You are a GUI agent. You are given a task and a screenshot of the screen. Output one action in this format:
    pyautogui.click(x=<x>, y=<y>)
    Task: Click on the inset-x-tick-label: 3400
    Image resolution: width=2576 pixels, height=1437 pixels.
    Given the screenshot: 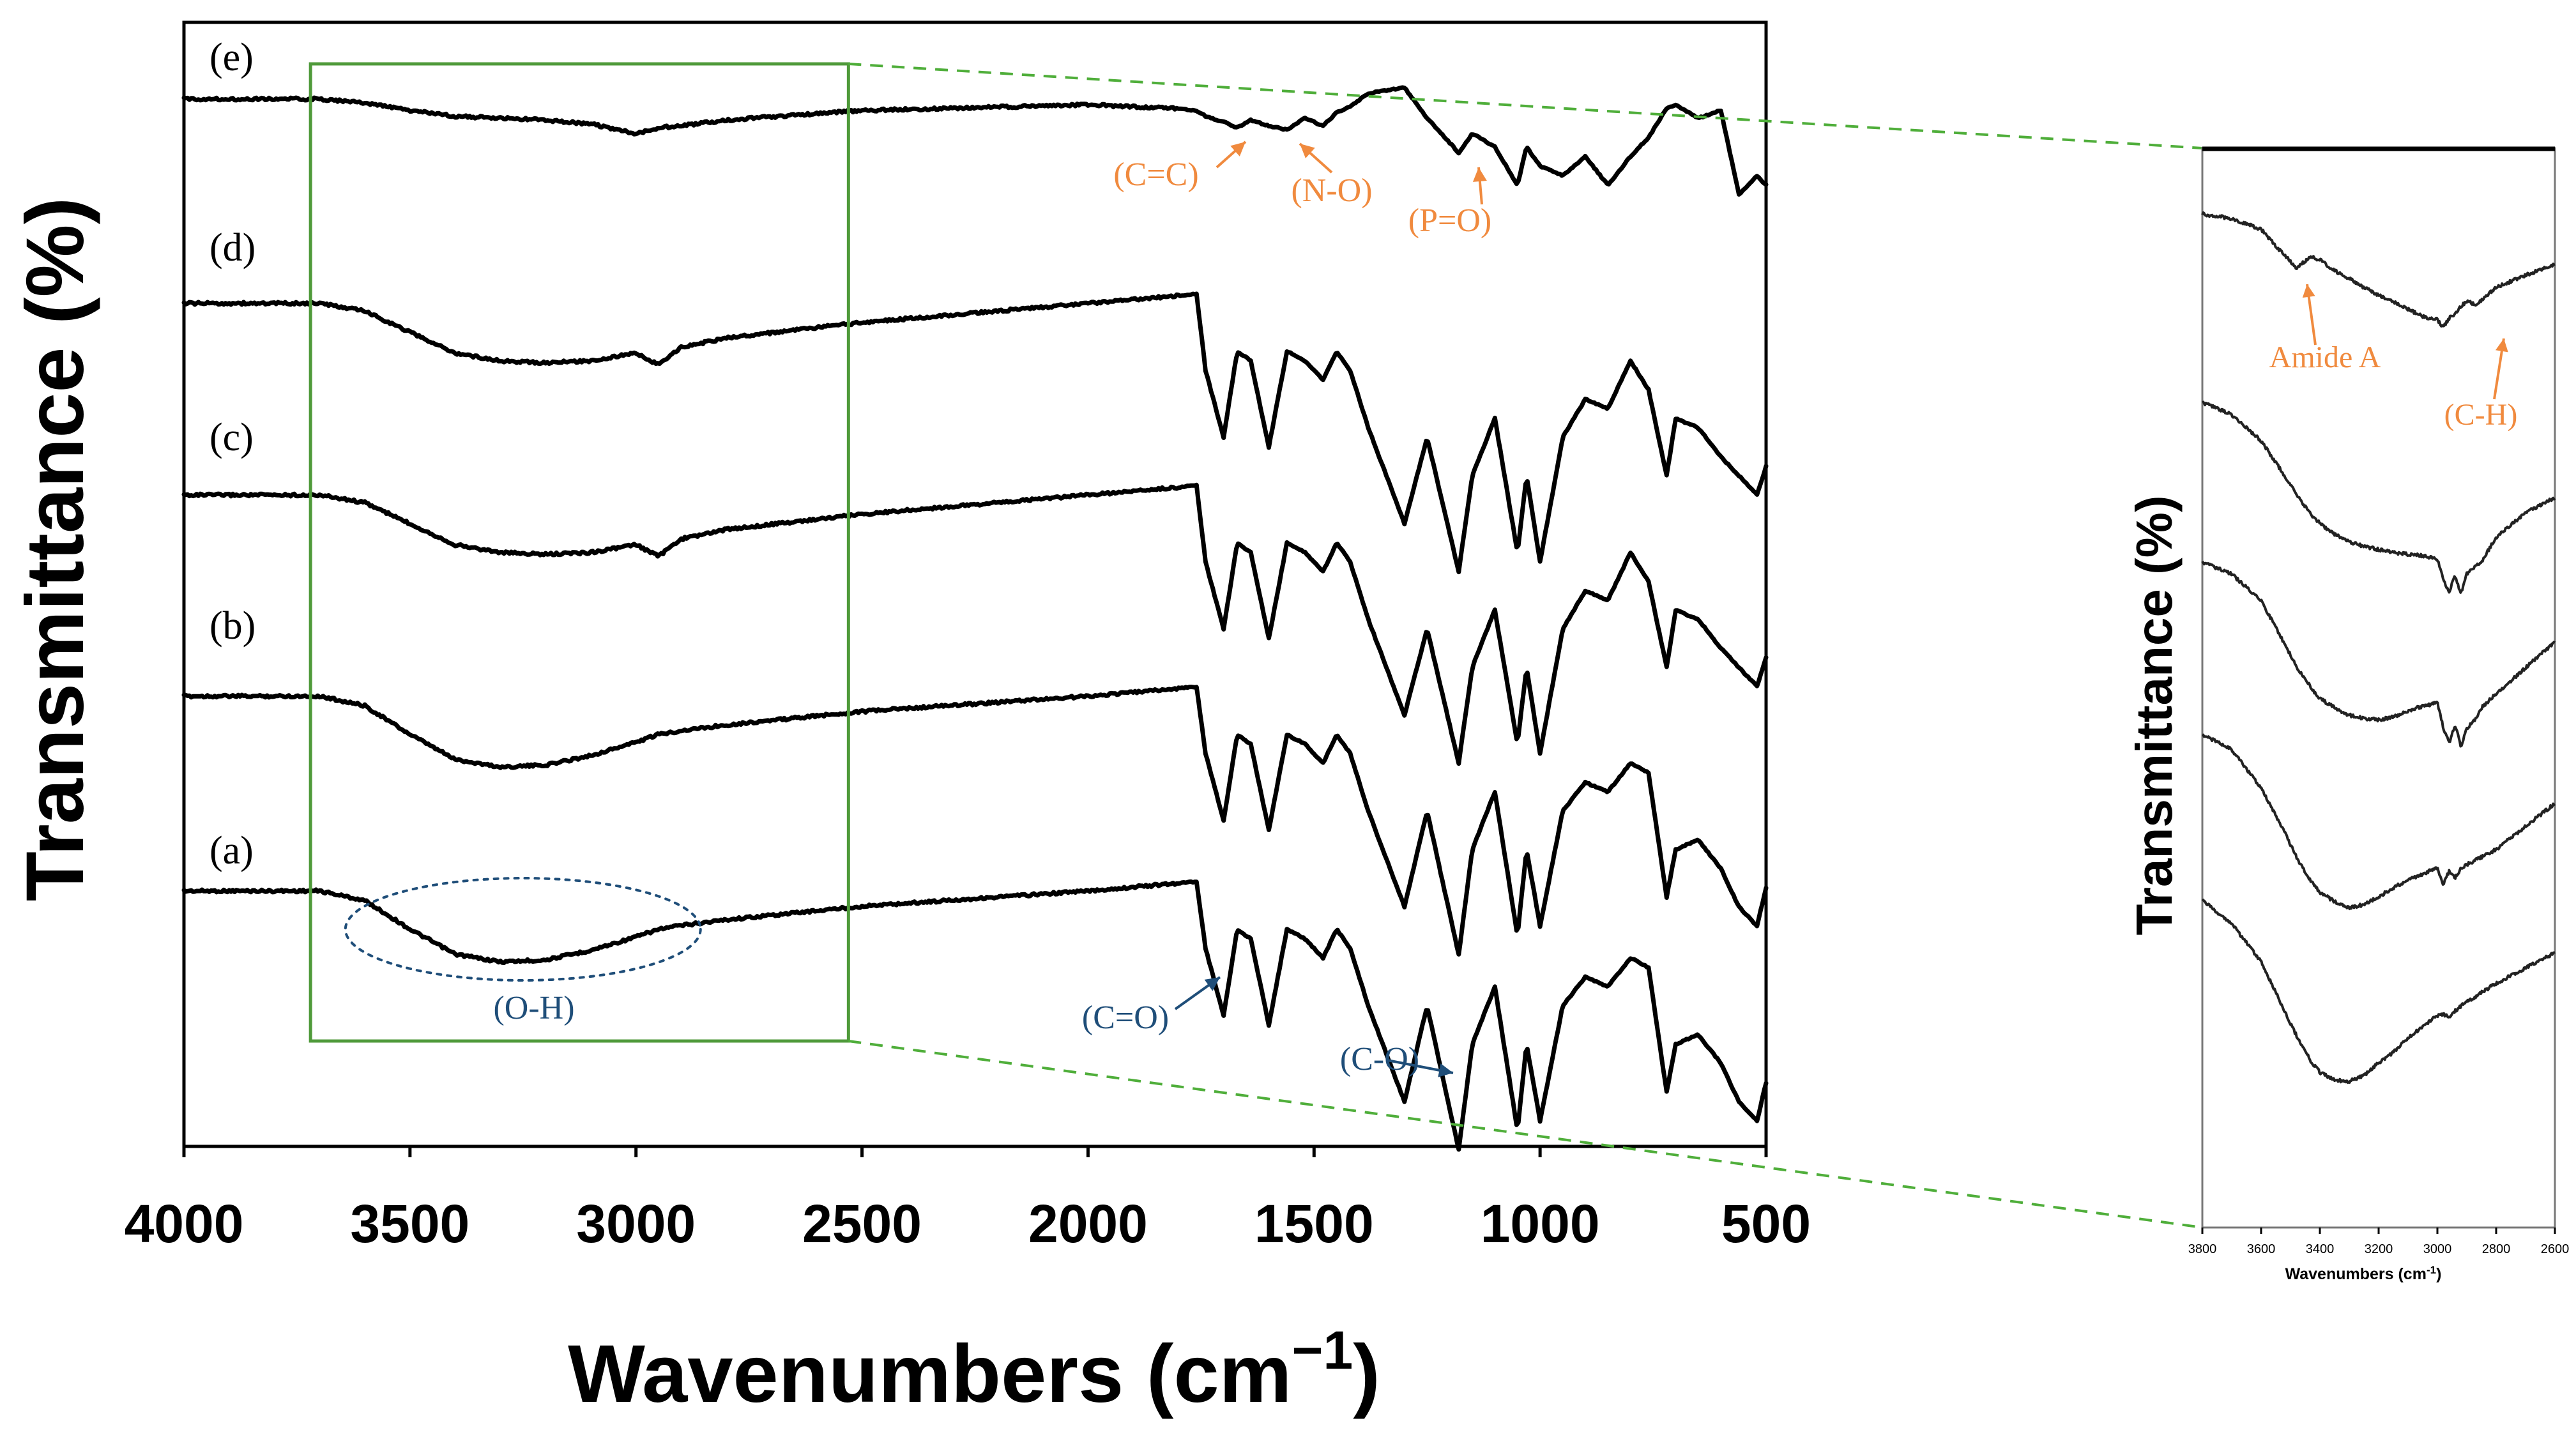 What is the action you would take?
    pyautogui.click(x=2320, y=1249)
    